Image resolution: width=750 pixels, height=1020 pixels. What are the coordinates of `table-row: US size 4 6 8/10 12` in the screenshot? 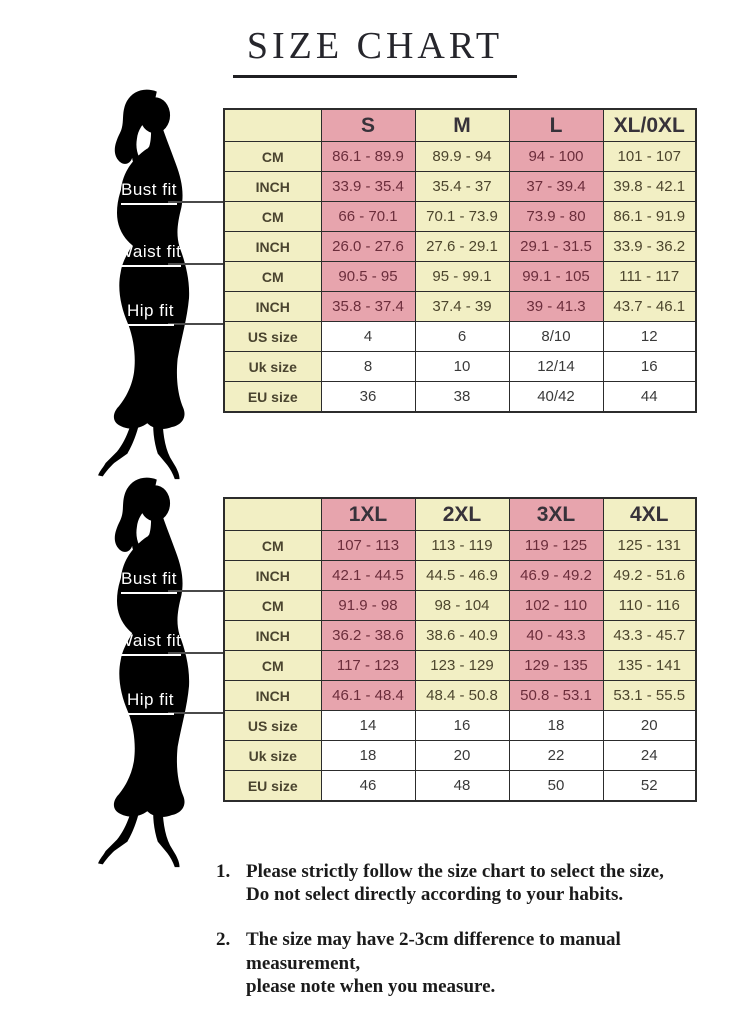 It's located at (460, 336).